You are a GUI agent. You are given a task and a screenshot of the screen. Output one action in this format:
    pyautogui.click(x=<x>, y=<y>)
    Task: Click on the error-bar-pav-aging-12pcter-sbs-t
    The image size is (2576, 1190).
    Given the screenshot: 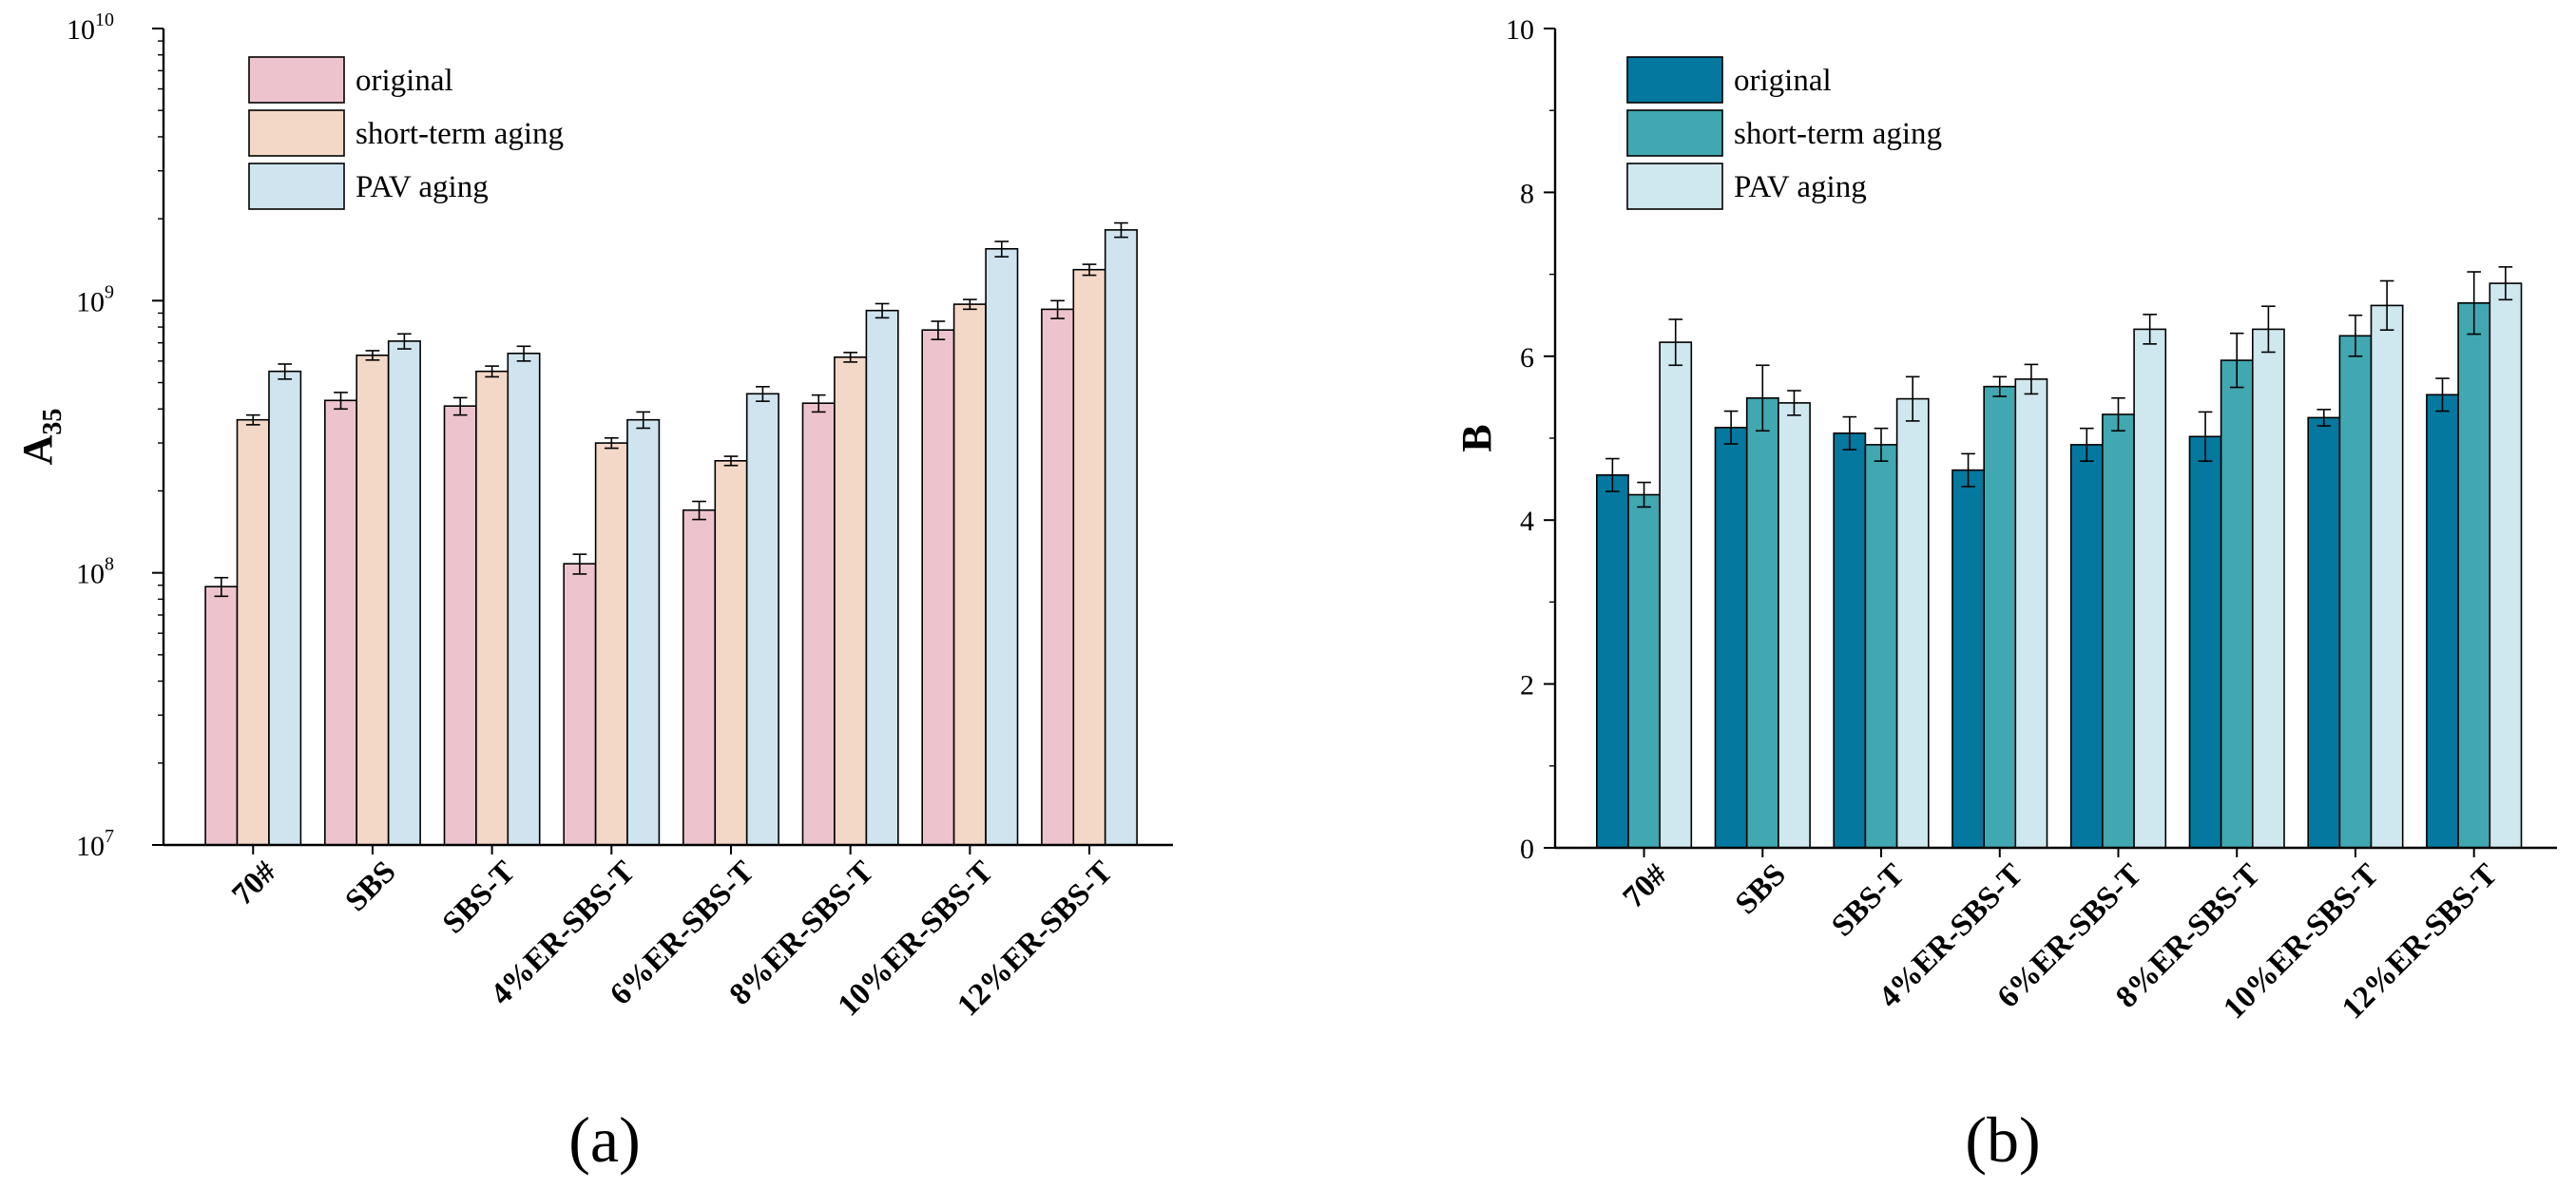 What is the action you would take?
    pyautogui.click(x=2505, y=283)
    